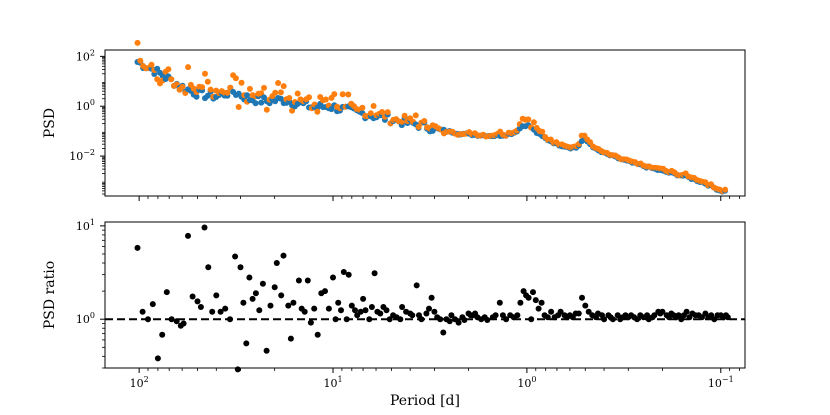 Image resolution: width=830 pixels, height=415 pixels. I want to click on x-tick-label: 10², so click(139, 382).